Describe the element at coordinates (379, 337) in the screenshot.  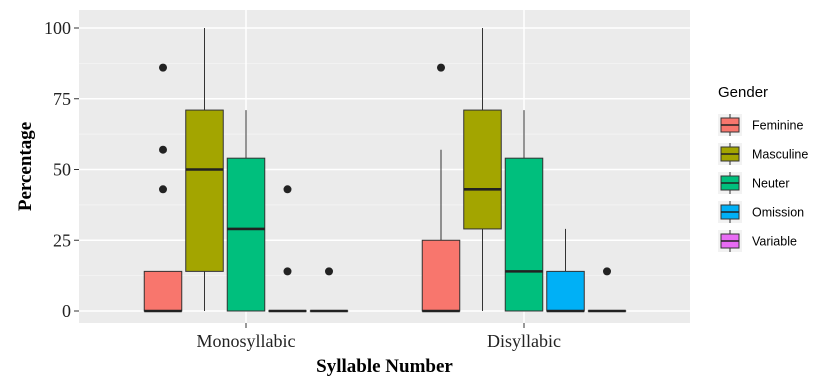
I see `x-axis-ticks: Monosyllabic Disyllabic` at that location.